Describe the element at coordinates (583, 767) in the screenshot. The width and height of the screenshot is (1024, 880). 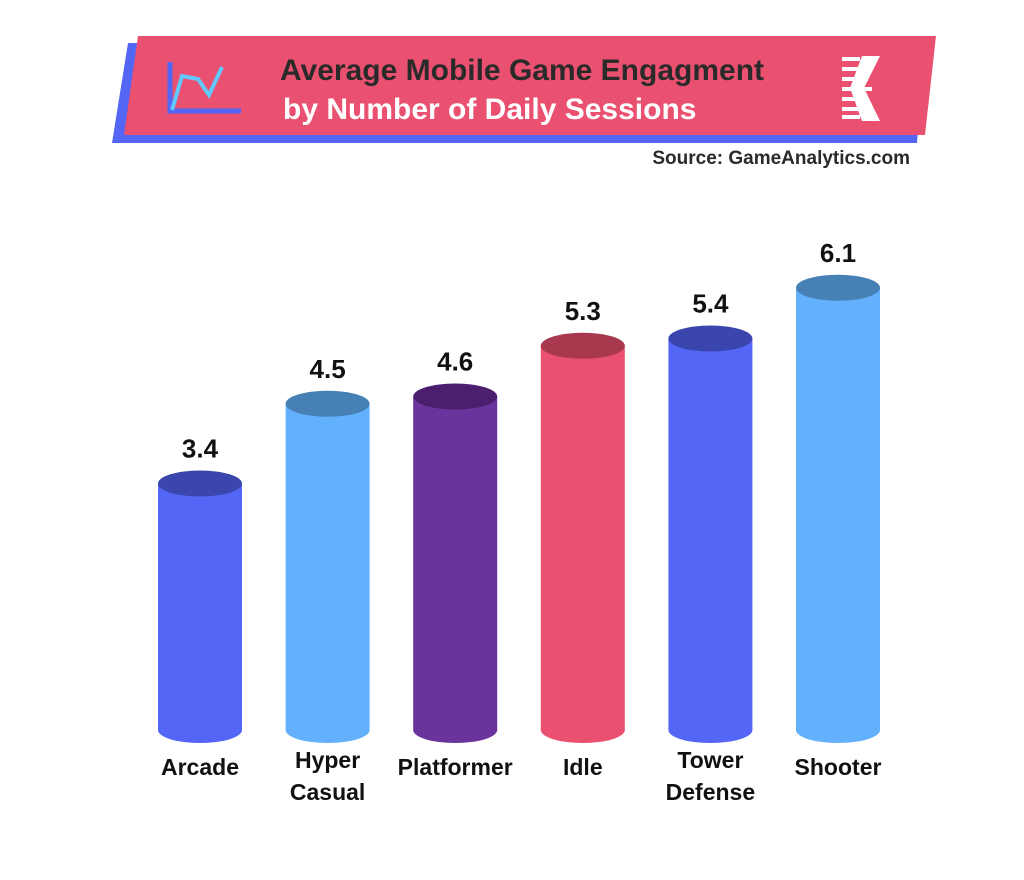
I see `category-label: Idle` at that location.